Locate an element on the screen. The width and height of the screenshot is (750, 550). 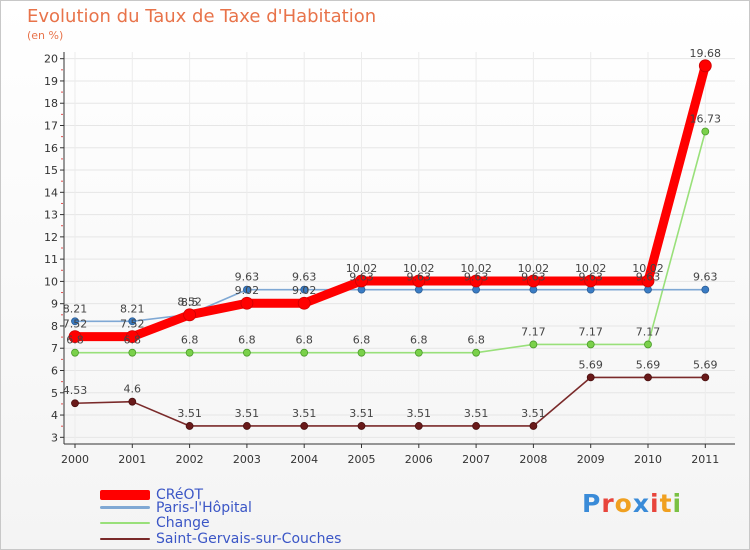
y-tick-label: 4 is located at coordinates (54, 415).